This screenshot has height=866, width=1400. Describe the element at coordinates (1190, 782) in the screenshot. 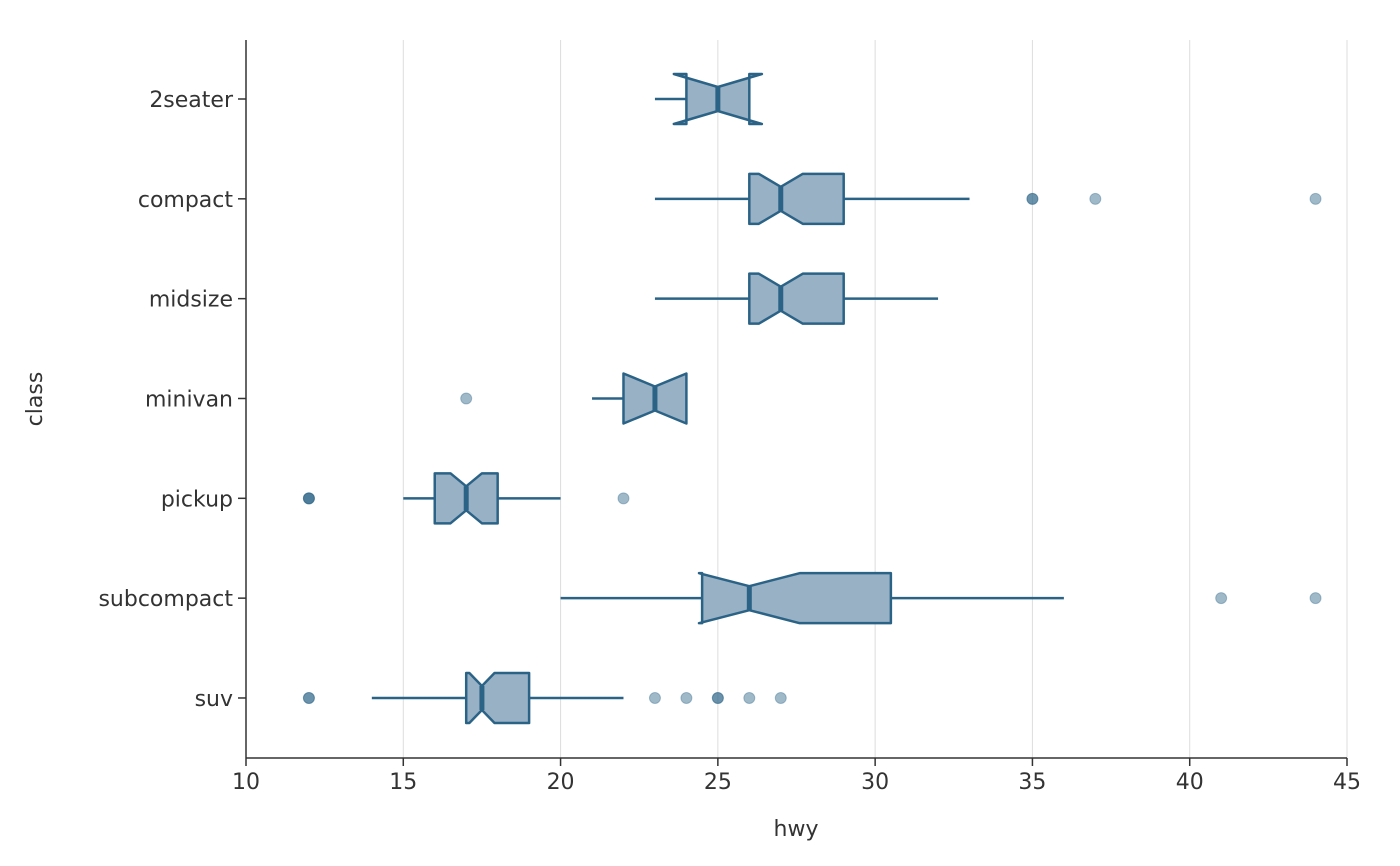

I see `x-tick-label: 40` at that location.